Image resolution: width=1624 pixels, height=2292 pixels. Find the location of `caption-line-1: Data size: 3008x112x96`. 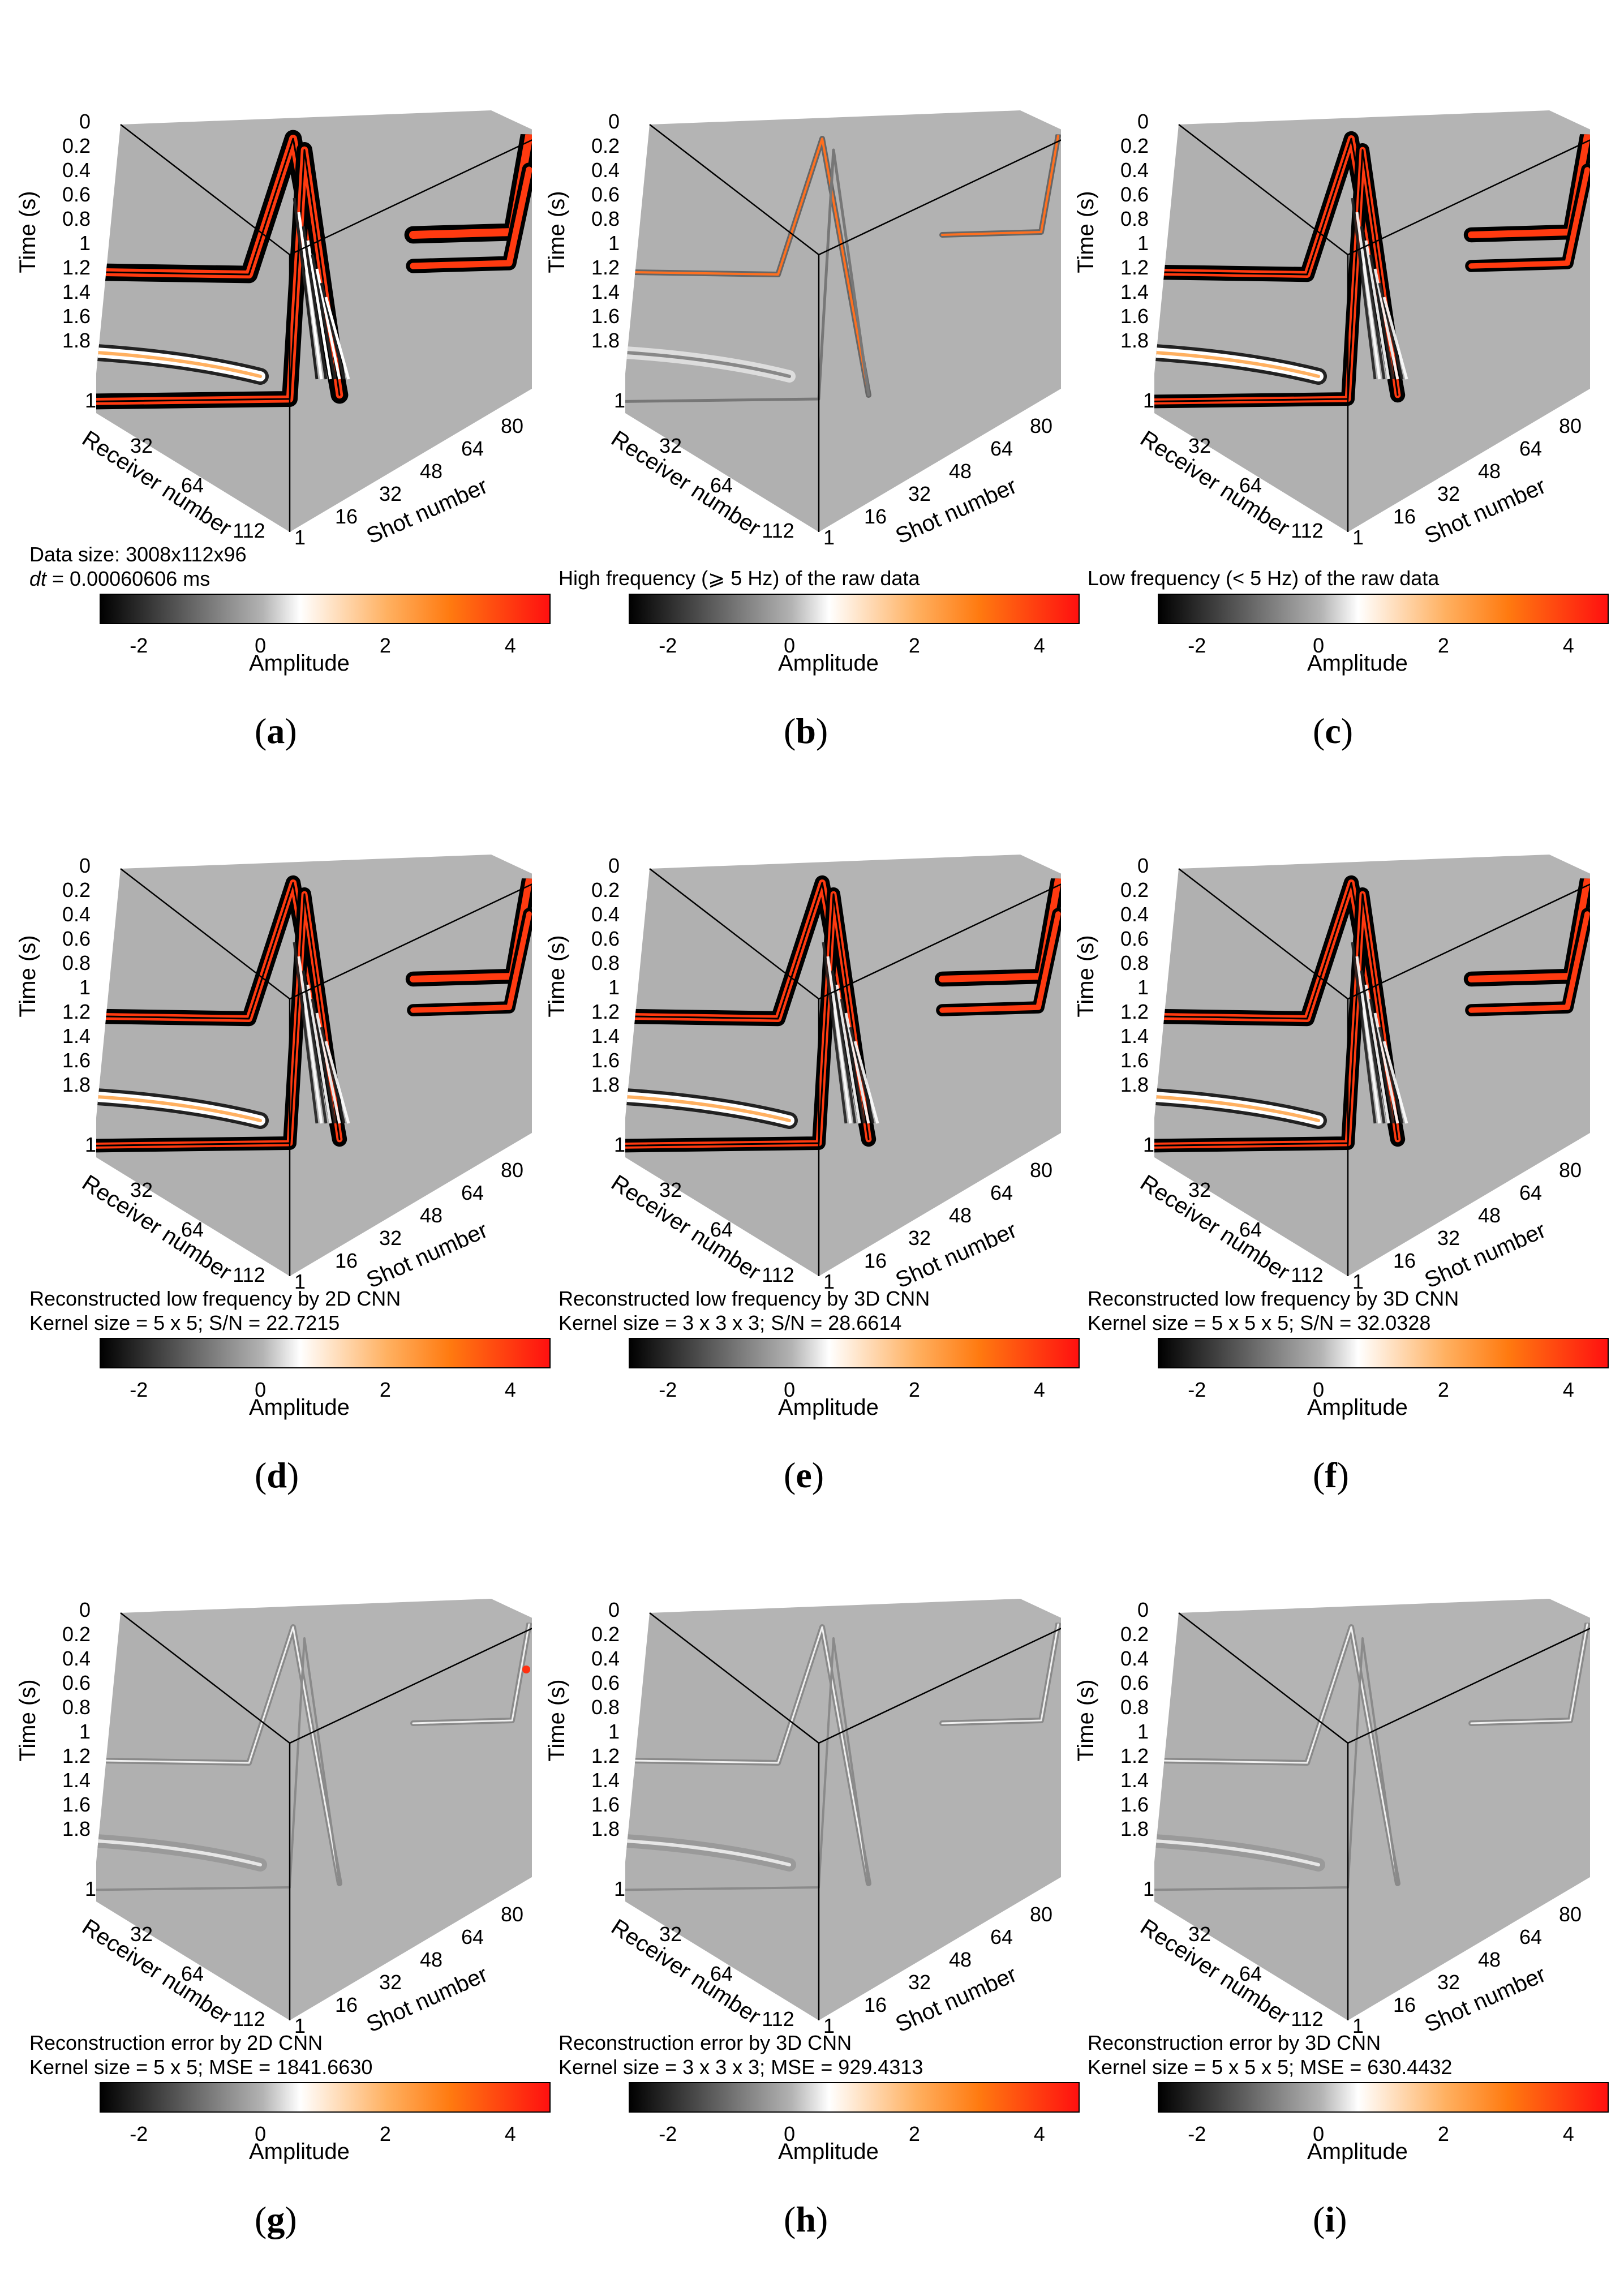

caption-line-1: Data size: 3008x112x96 is located at coordinates (138, 554).